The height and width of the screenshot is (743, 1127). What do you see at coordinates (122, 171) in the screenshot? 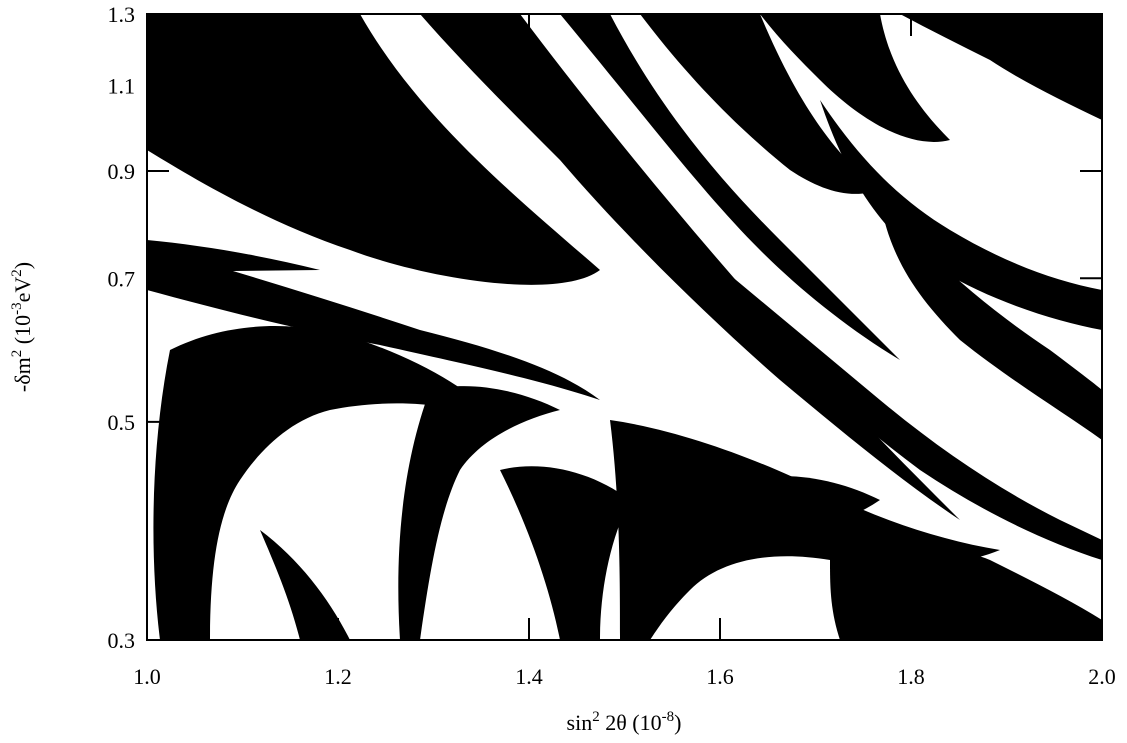
I see `y-tick-label: 0.9` at bounding box center [122, 171].